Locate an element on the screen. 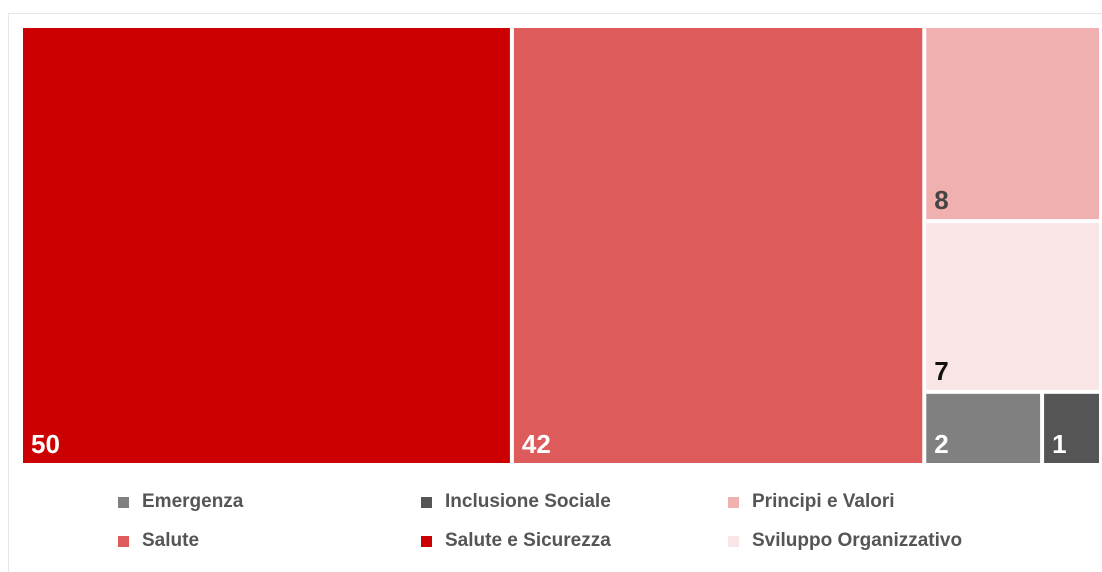  treemap-value-label-salute-e-sicurezza: 50 is located at coordinates (45, 444).